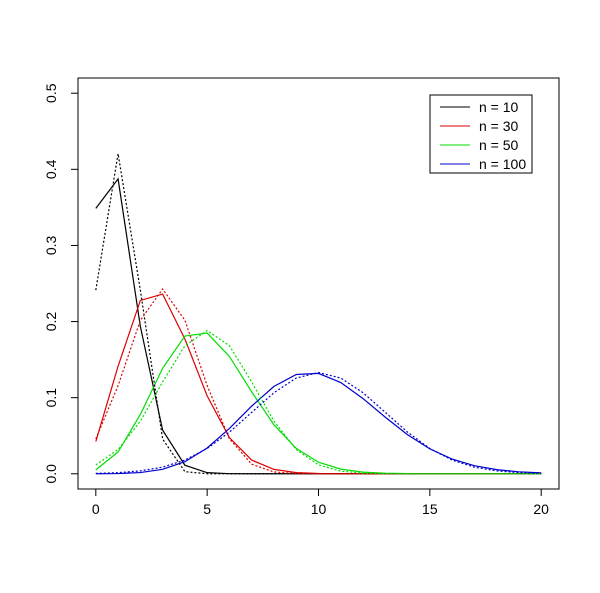  Describe the element at coordinates (499, 126) in the screenshot. I see `legend-label: n = 30` at that location.